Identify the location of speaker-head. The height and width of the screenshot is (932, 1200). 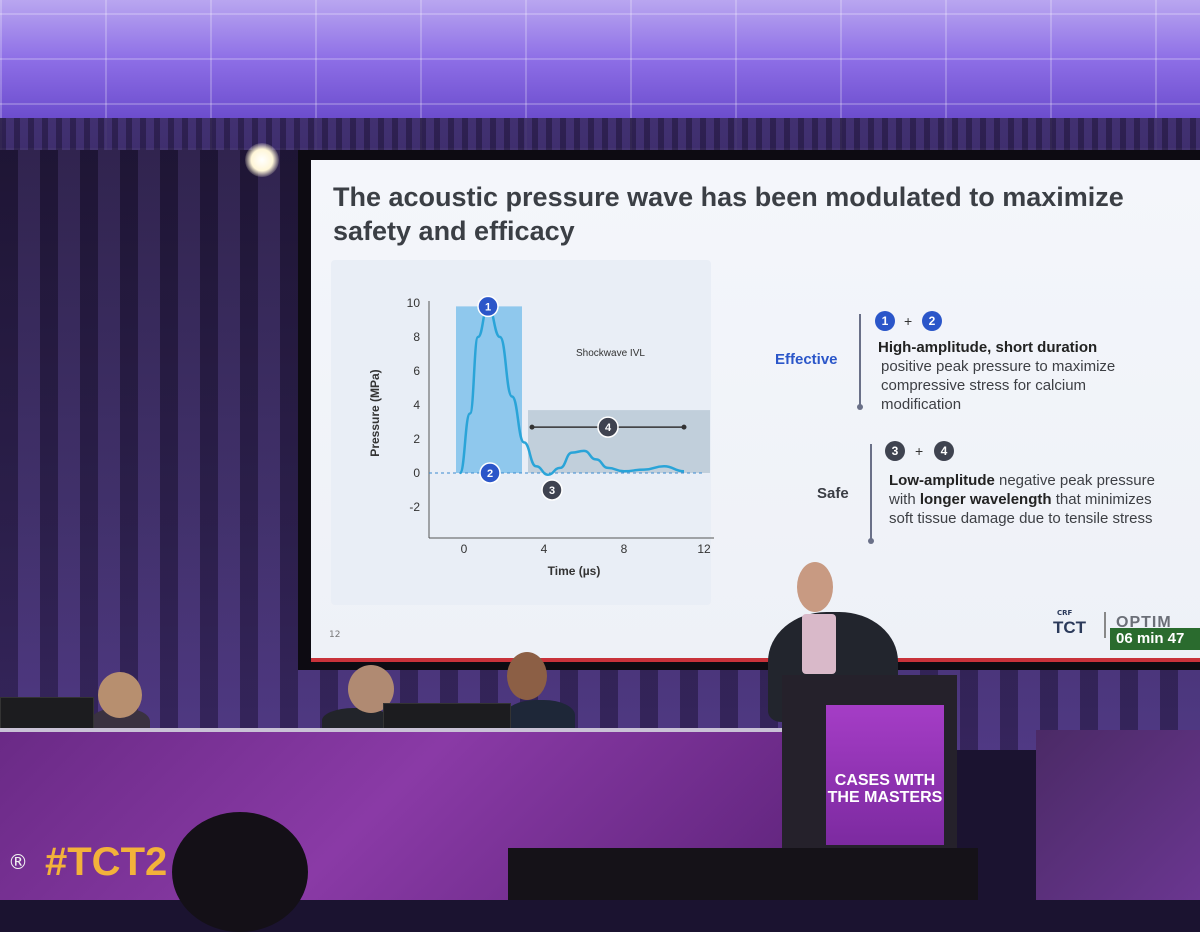
(815, 587).